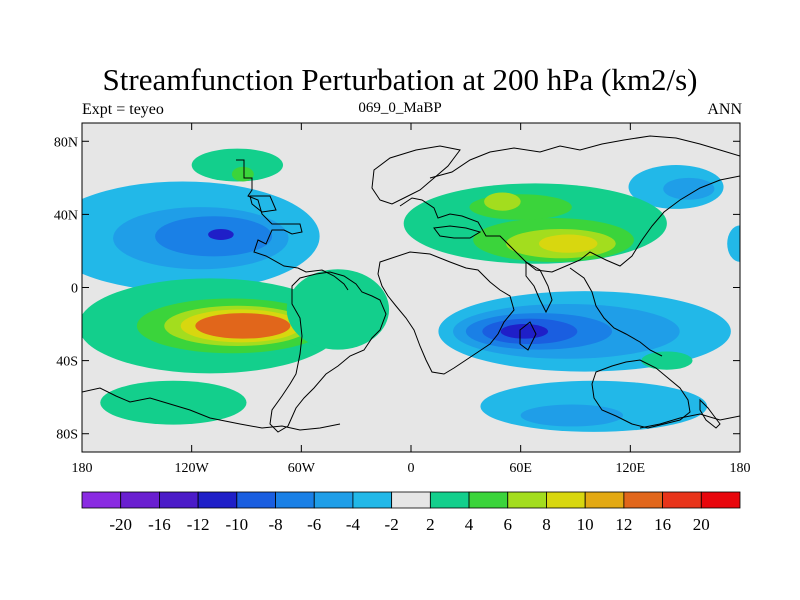 The image size is (800, 600). I want to click on colorbar-label: -2, so click(392, 524).